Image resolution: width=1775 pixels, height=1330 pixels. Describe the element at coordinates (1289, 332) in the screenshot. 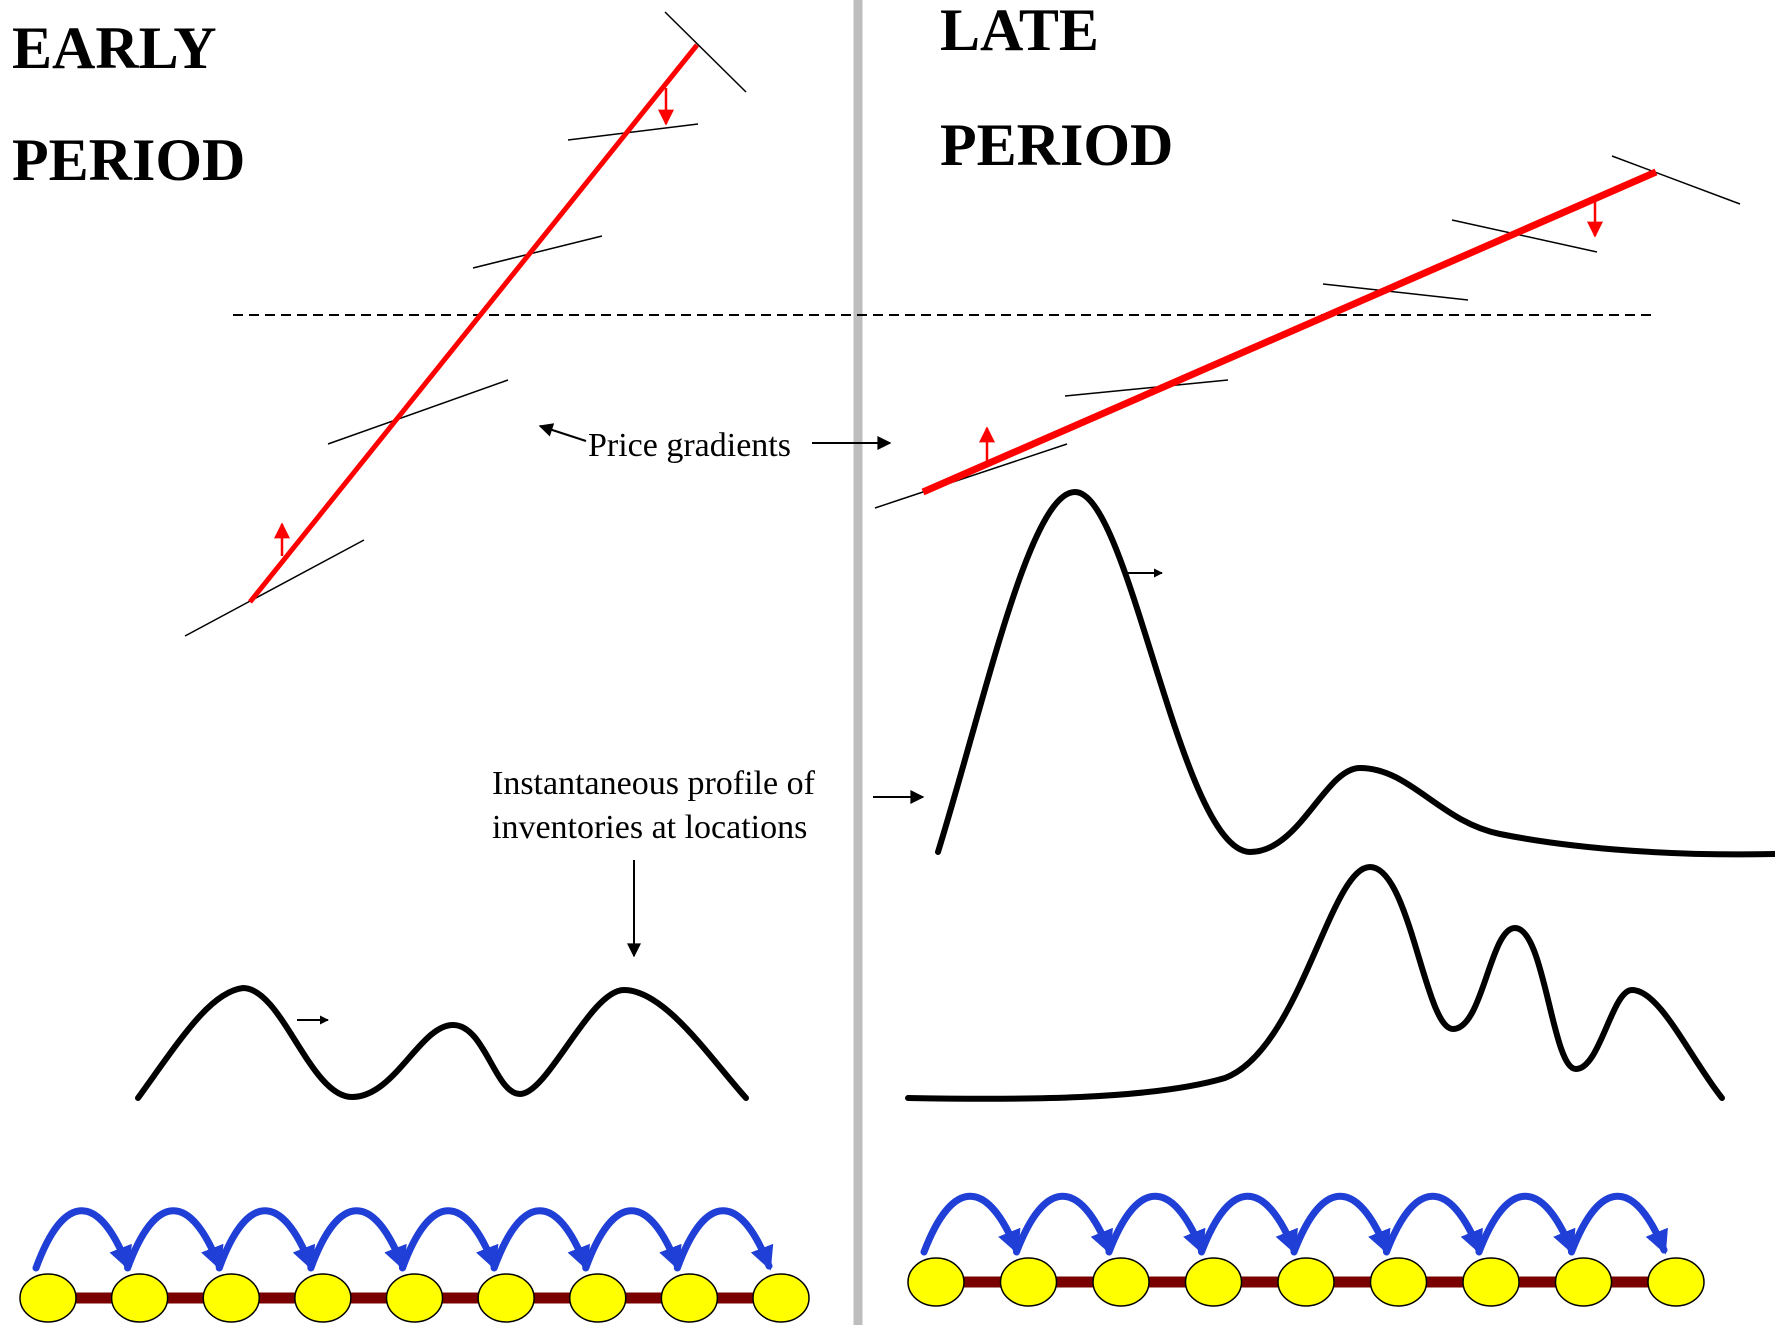

I see `late-gradient-line` at that location.